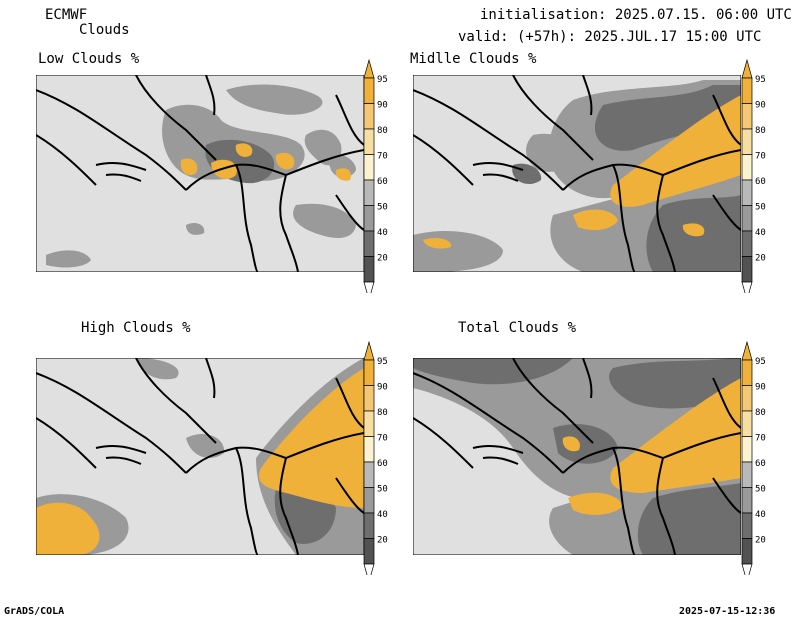 The image size is (800, 620). What do you see at coordinates (136, 328) in the screenshot?
I see `panel-title-high: High Clouds %` at bounding box center [136, 328].